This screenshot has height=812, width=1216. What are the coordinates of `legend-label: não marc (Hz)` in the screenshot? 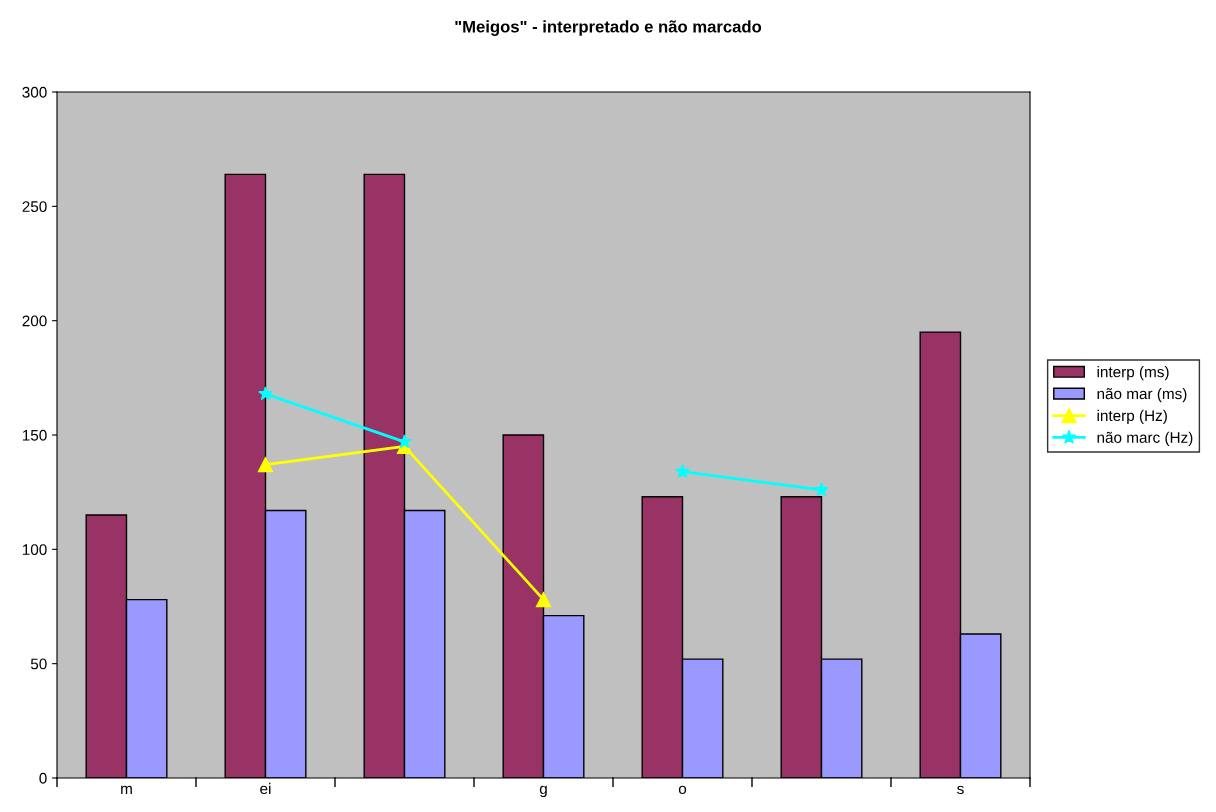 It's located at (1145, 438).